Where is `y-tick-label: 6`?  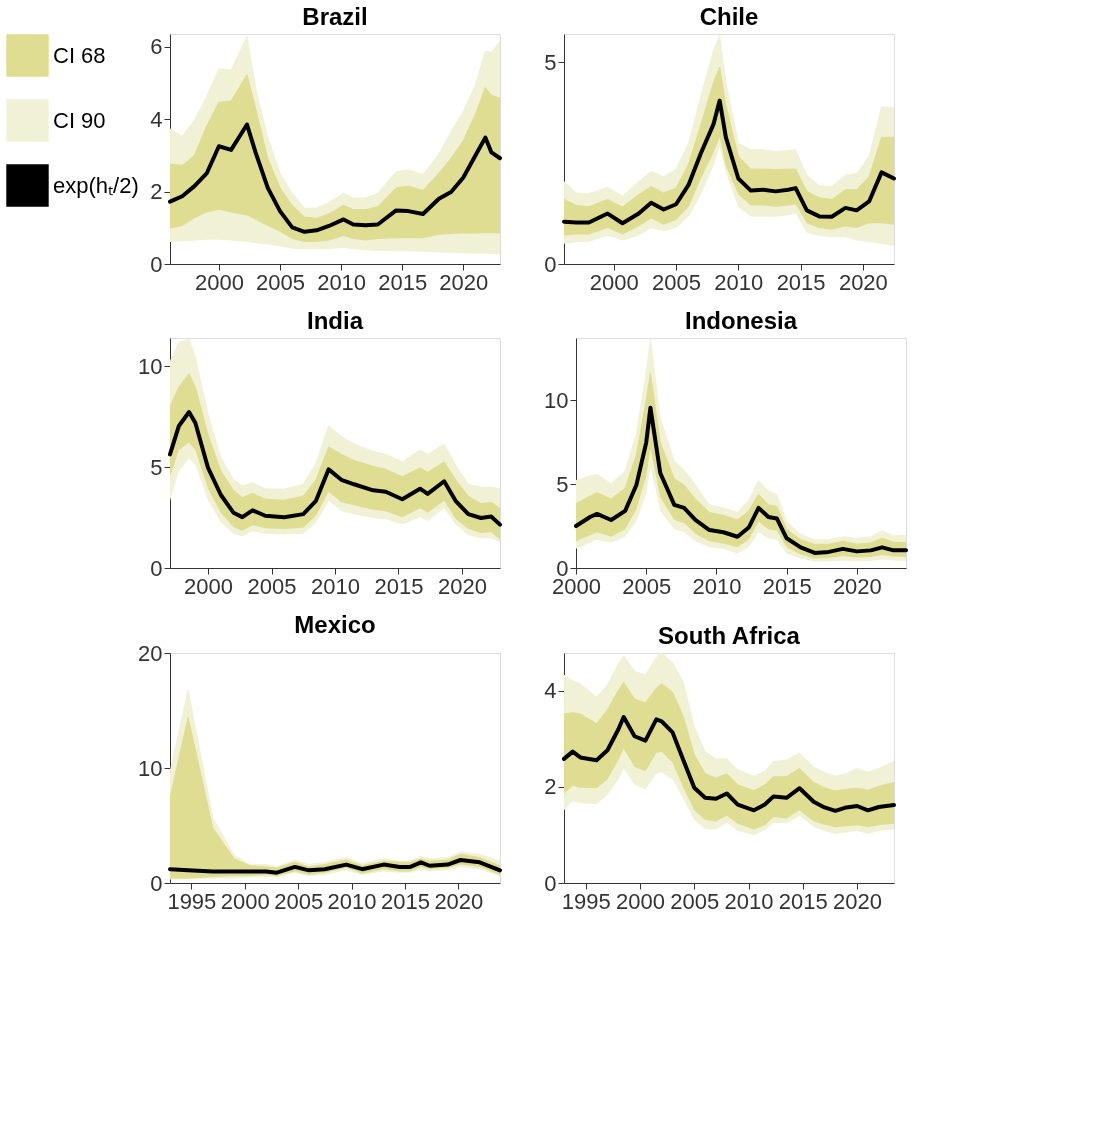 y-tick-label: 6 is located at coordinates (156, 47).